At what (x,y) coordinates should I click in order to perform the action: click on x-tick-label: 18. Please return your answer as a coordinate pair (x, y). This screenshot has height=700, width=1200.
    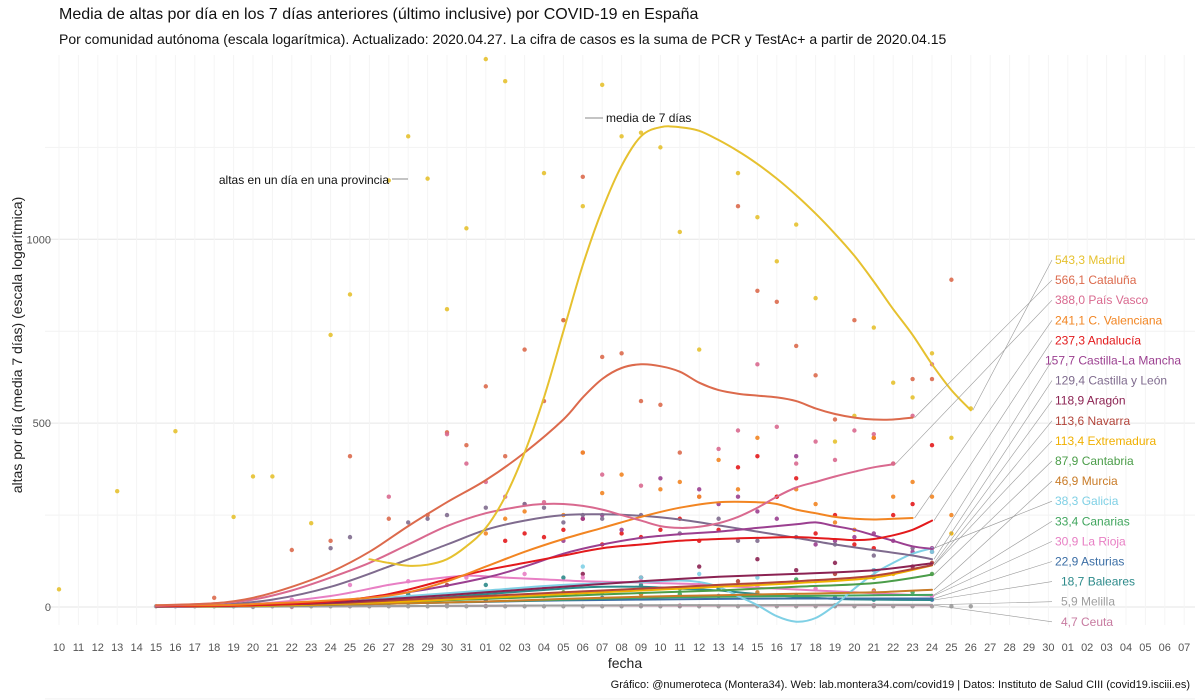
    Looking at the image, I should click on (214, 648).